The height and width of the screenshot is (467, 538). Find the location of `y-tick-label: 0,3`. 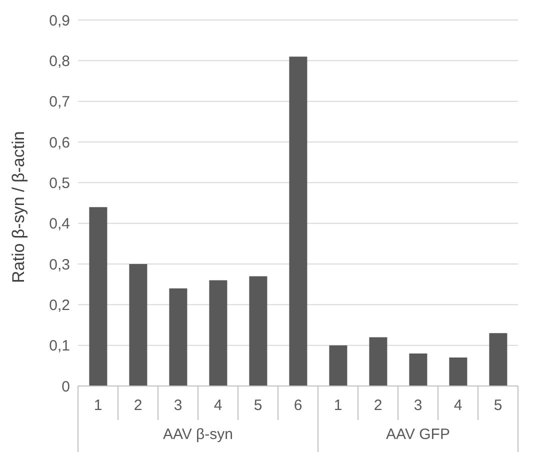

y-tick-label: 0,3 is located at coordinates (59, 265).